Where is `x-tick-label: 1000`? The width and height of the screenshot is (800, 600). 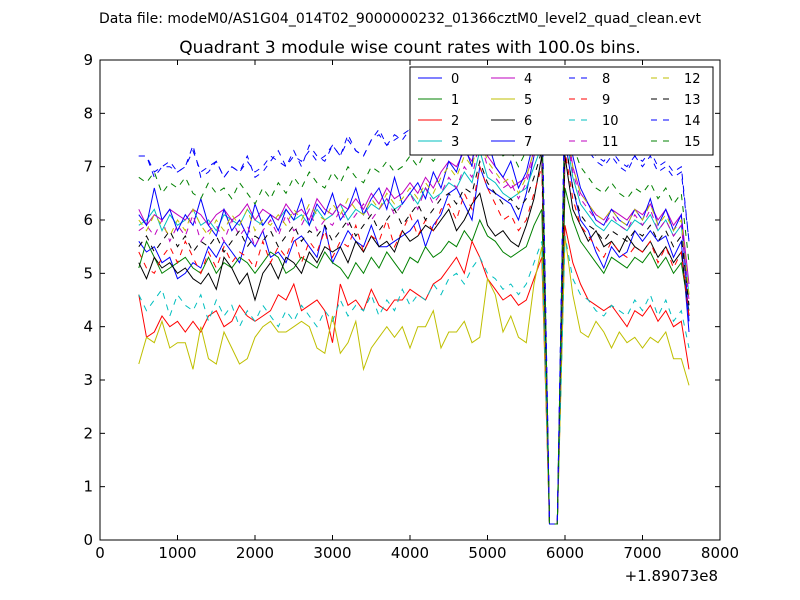
x-tick-label: 1000 is located at coordinates (177, 553).